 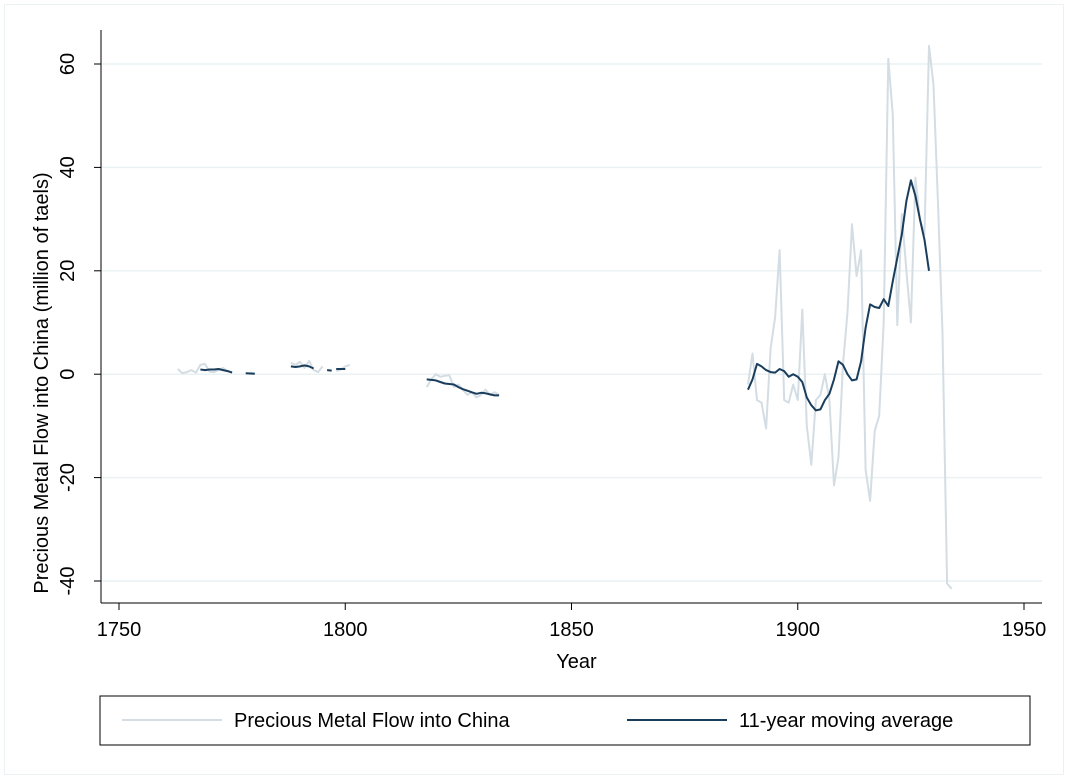 I want to click on y-tick-label-60: 60, so click(x=68, y=64).